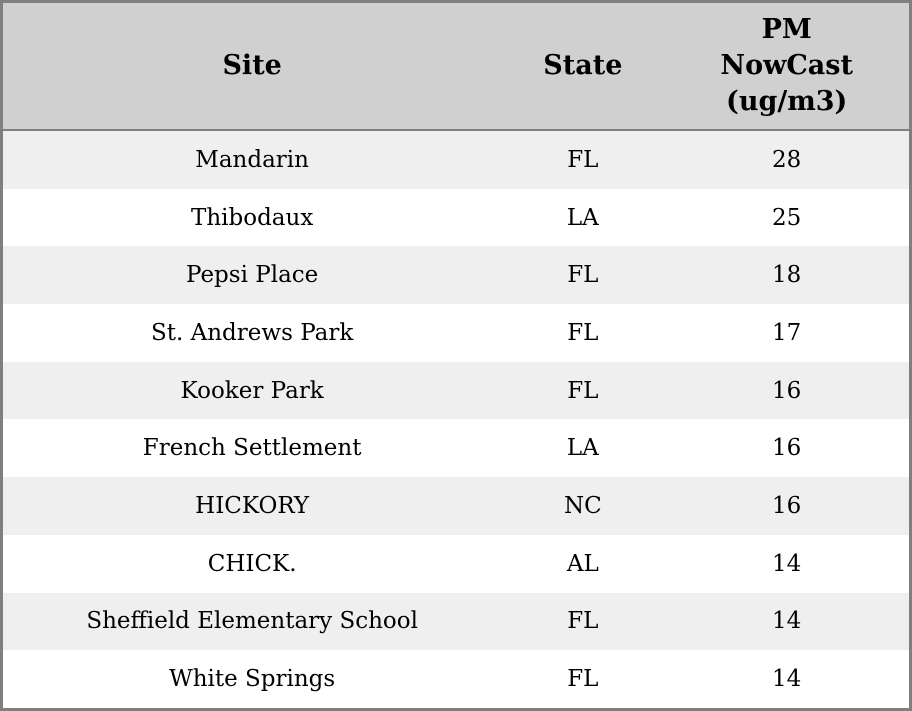  Describe the element at coordinates (787, 159) in the screenshot. I see `pm-cell: 28` at that location.